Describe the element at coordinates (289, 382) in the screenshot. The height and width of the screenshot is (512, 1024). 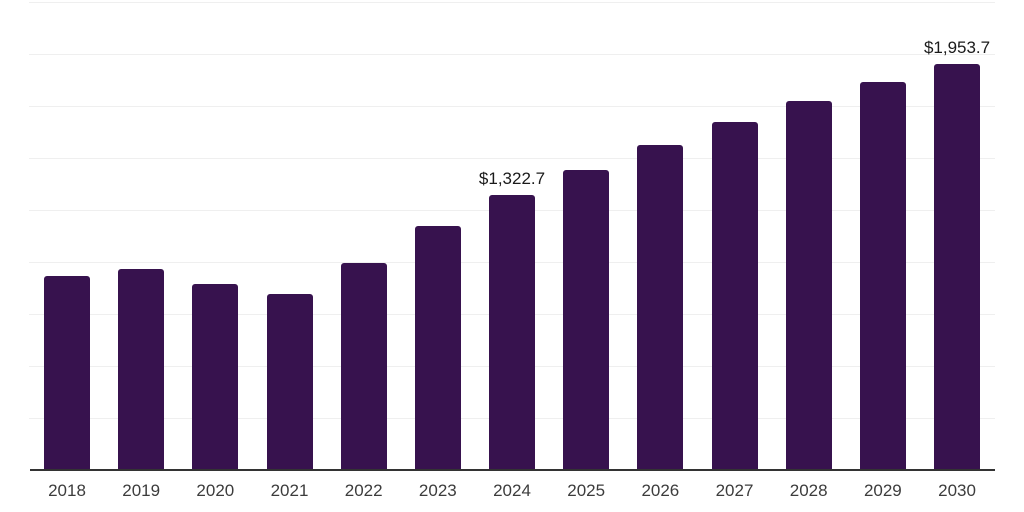
I see `bar-2021` at that location.